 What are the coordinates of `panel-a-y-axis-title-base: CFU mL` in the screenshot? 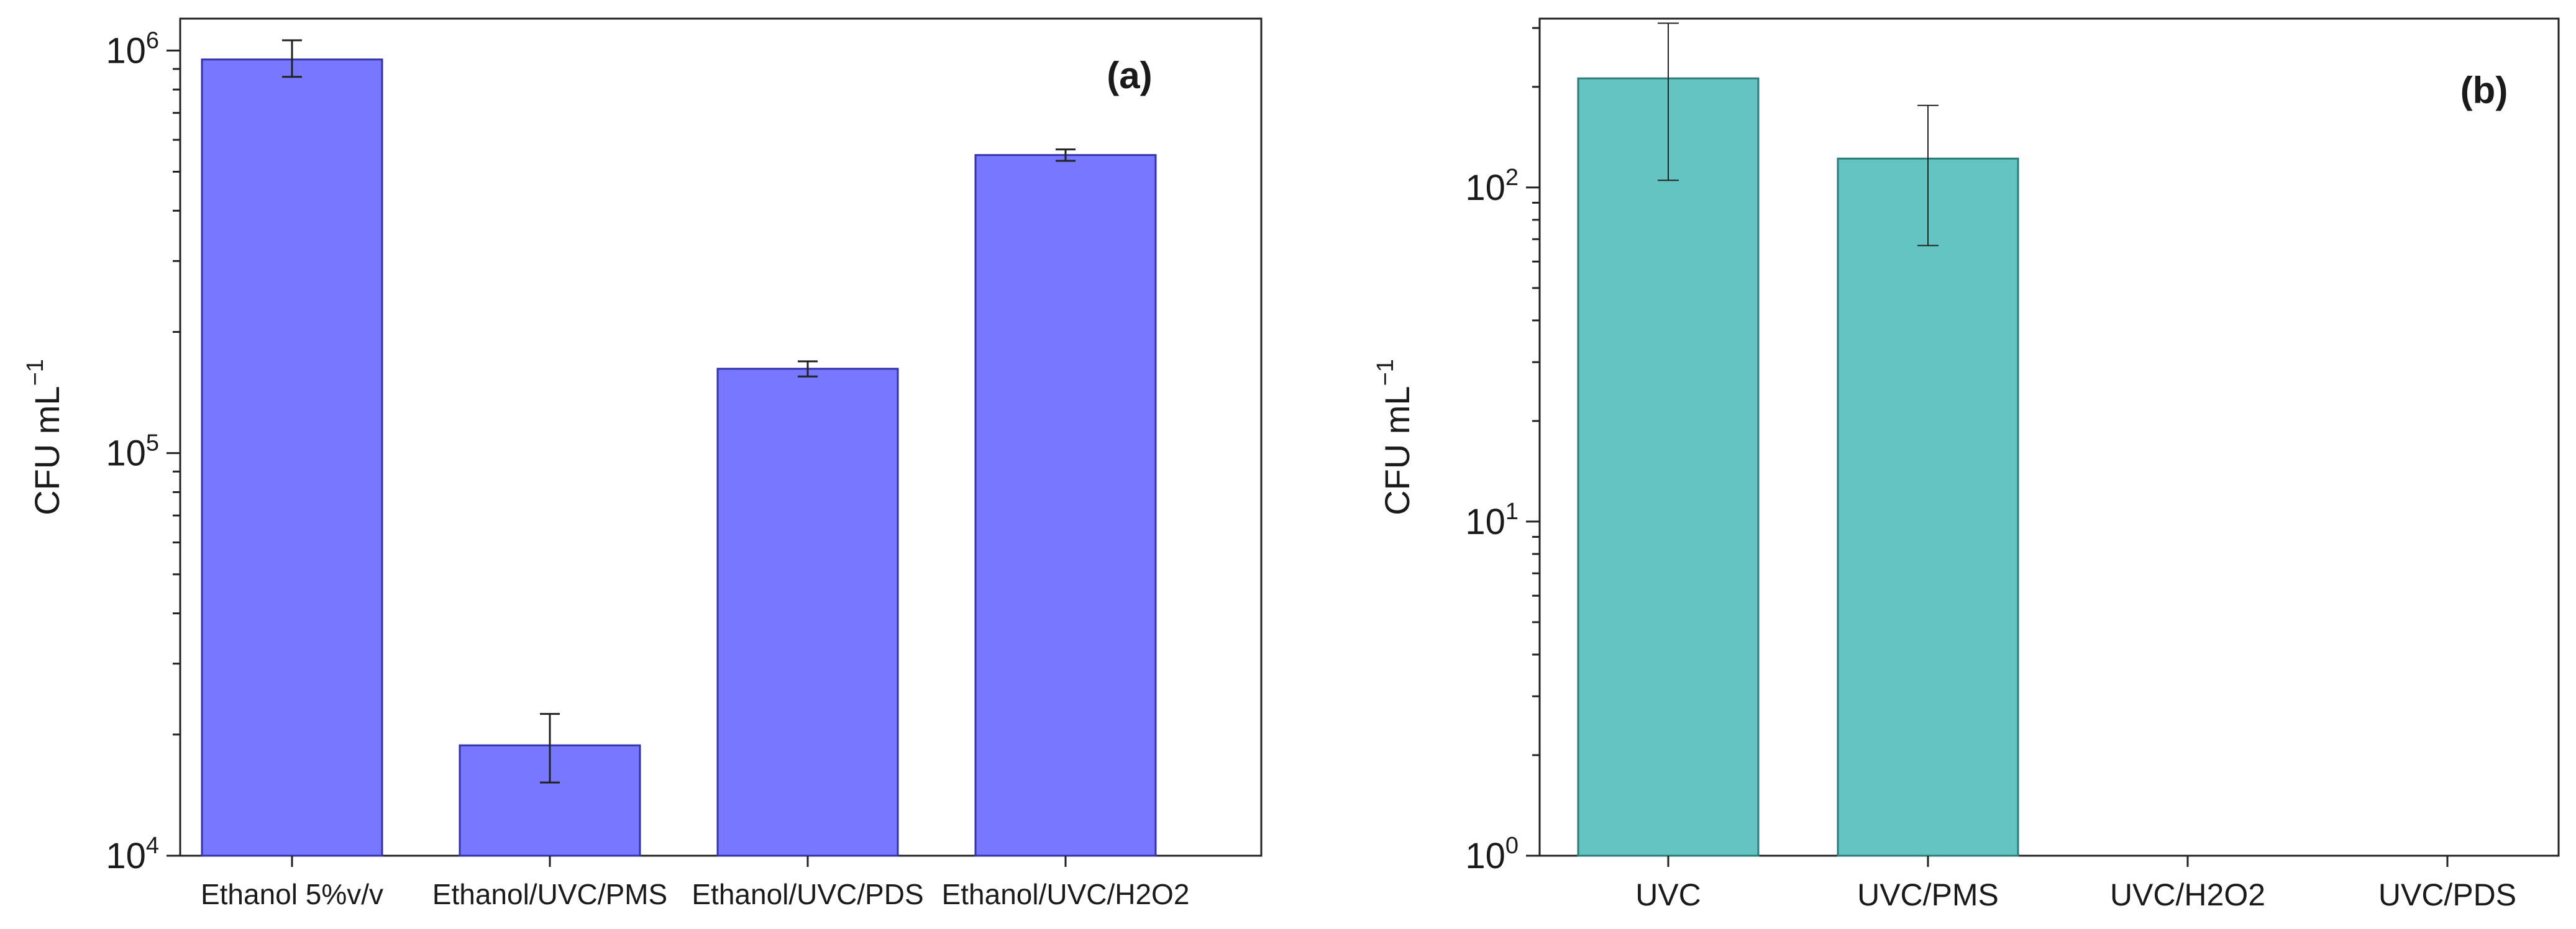 It's located at (46, 450).